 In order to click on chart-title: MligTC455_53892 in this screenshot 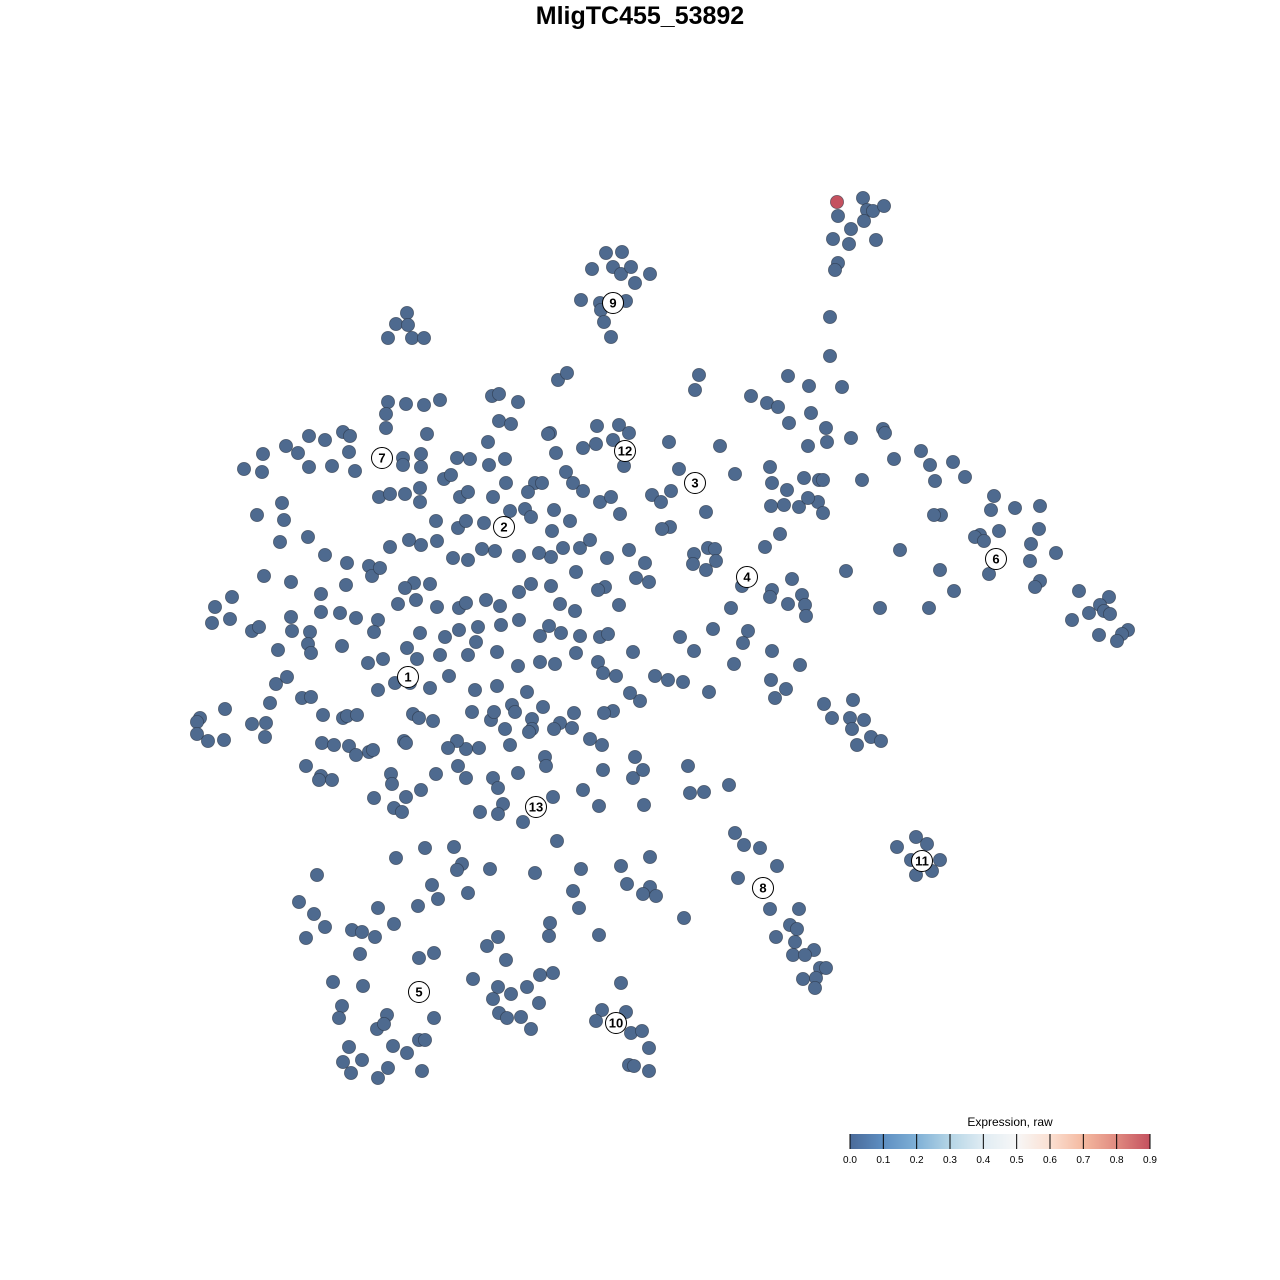, I will do `click(640, 16)`.